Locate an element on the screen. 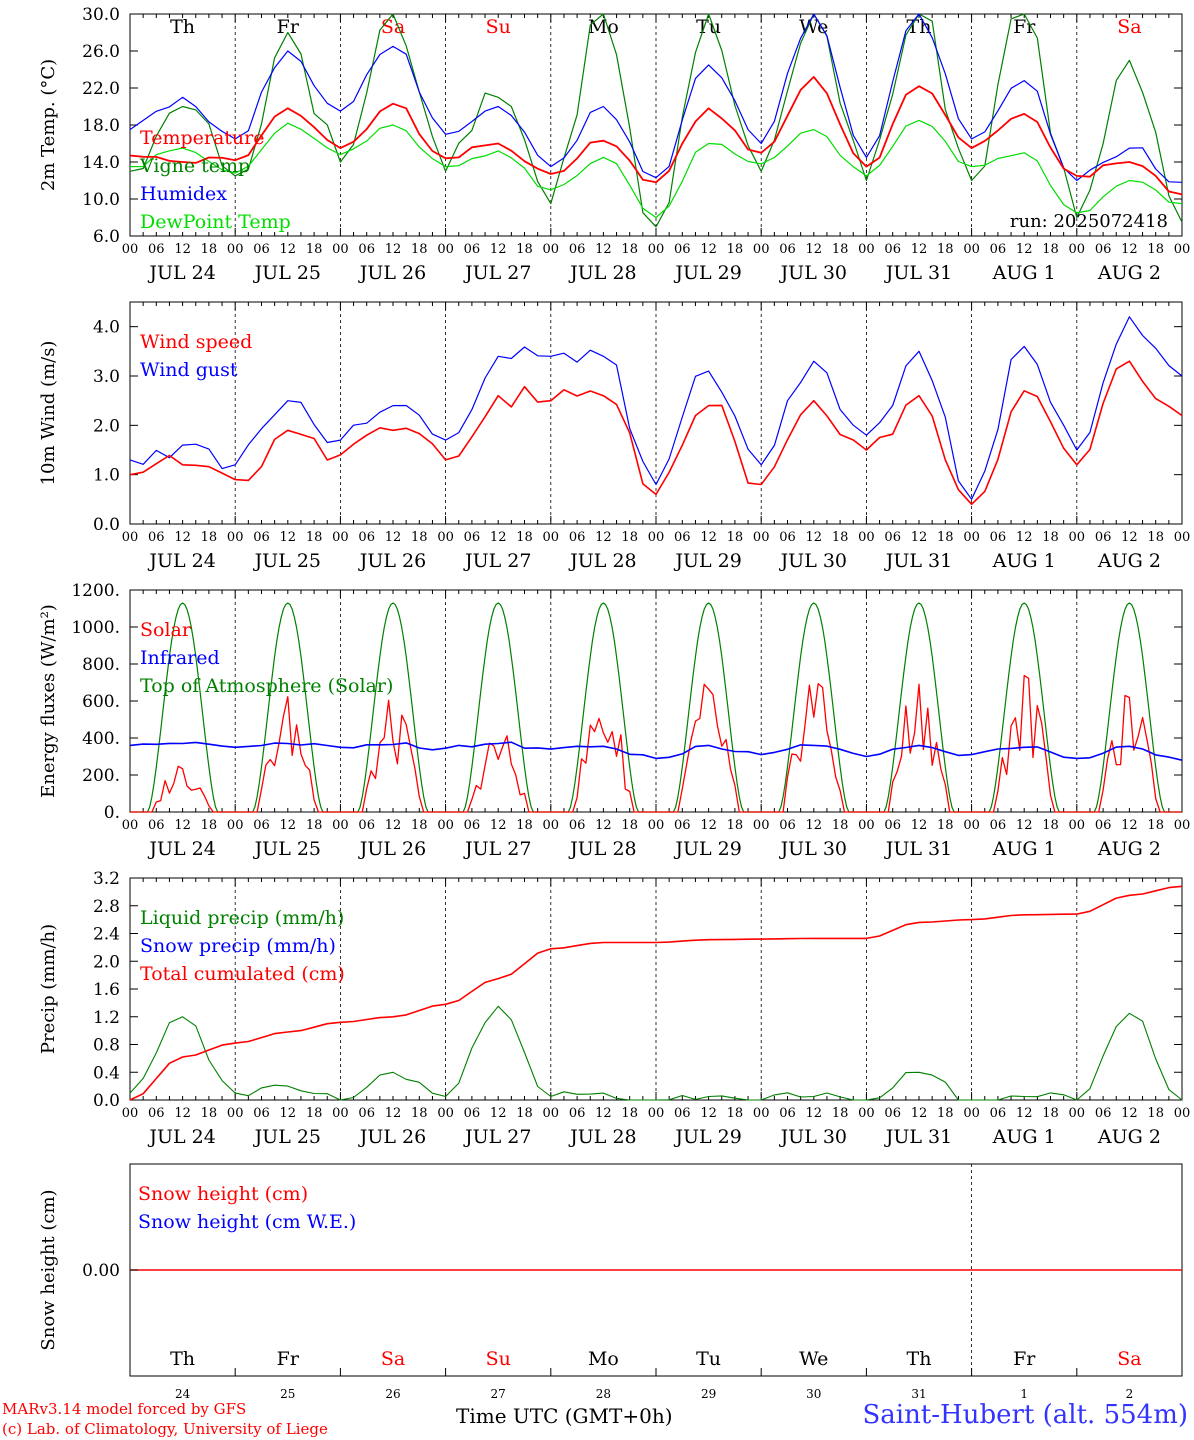 The height and width of the screenshot is (1440, 1194). weekday-label: Sa is located at coordinates (393, 1359).